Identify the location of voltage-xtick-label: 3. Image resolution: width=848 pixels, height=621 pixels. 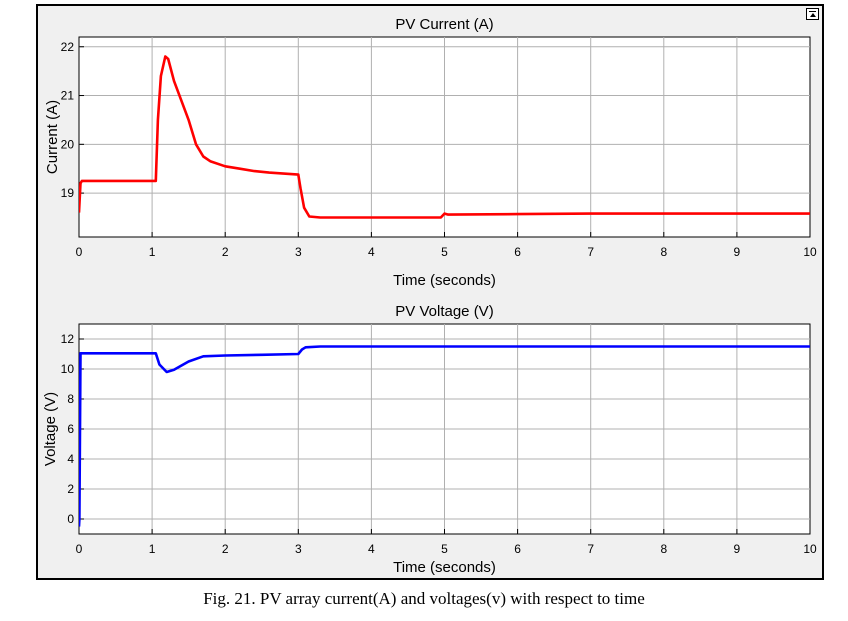
(298, 549).